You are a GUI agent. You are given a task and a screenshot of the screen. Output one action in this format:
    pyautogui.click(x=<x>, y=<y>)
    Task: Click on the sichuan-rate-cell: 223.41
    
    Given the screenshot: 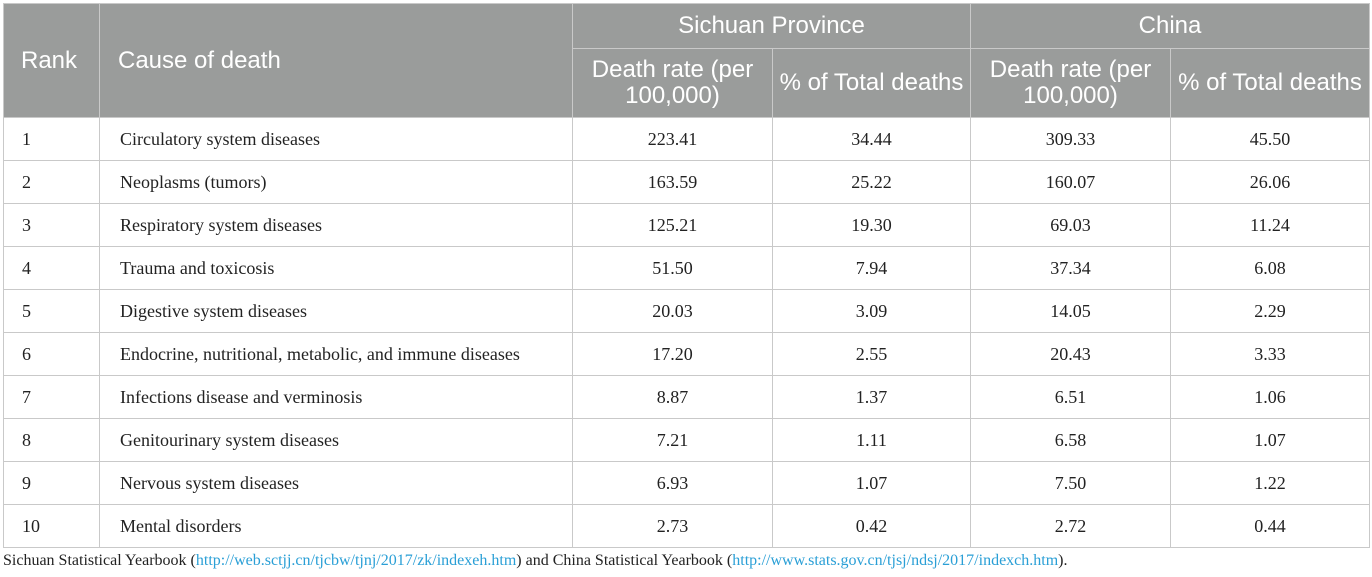 What is the action you would take?
    pyautogui.click(x=672, y=139)
    